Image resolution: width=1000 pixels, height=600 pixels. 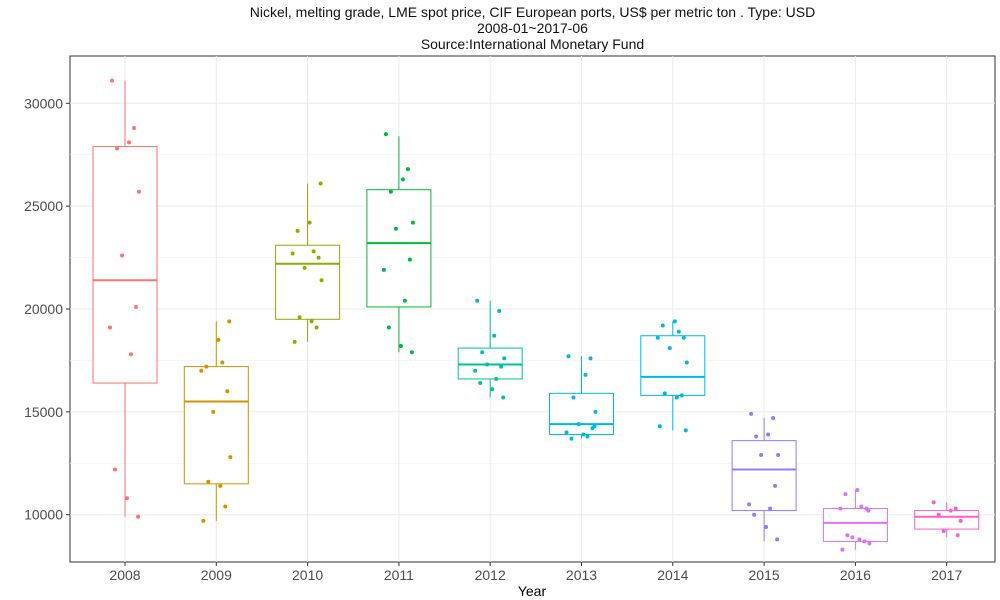 I want to click on box-2009, so click(x=216, y=425).